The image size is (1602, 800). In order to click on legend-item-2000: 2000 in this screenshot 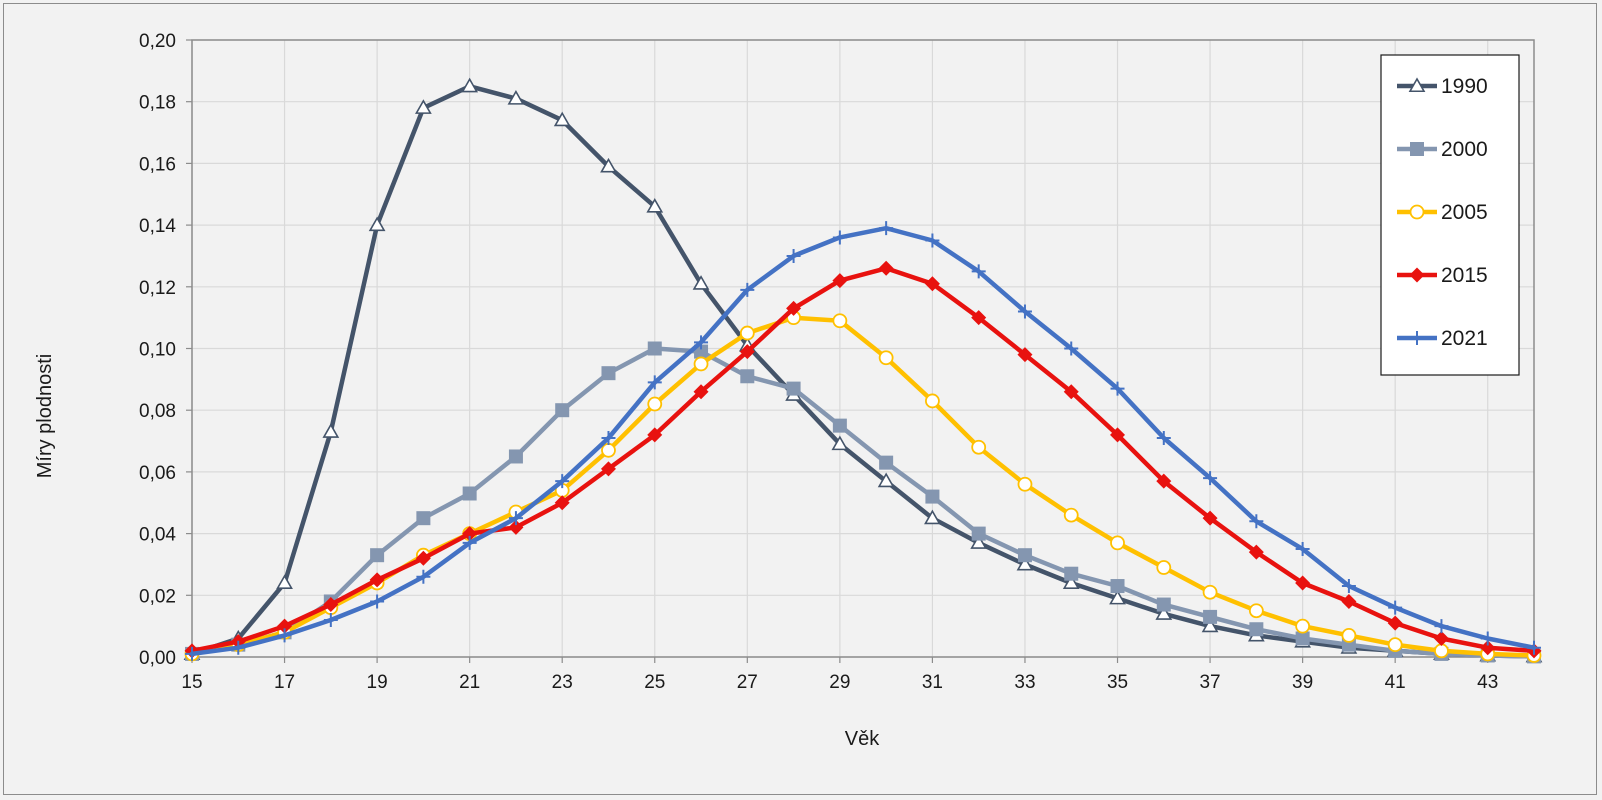, I will do `click(1442, 149)`.